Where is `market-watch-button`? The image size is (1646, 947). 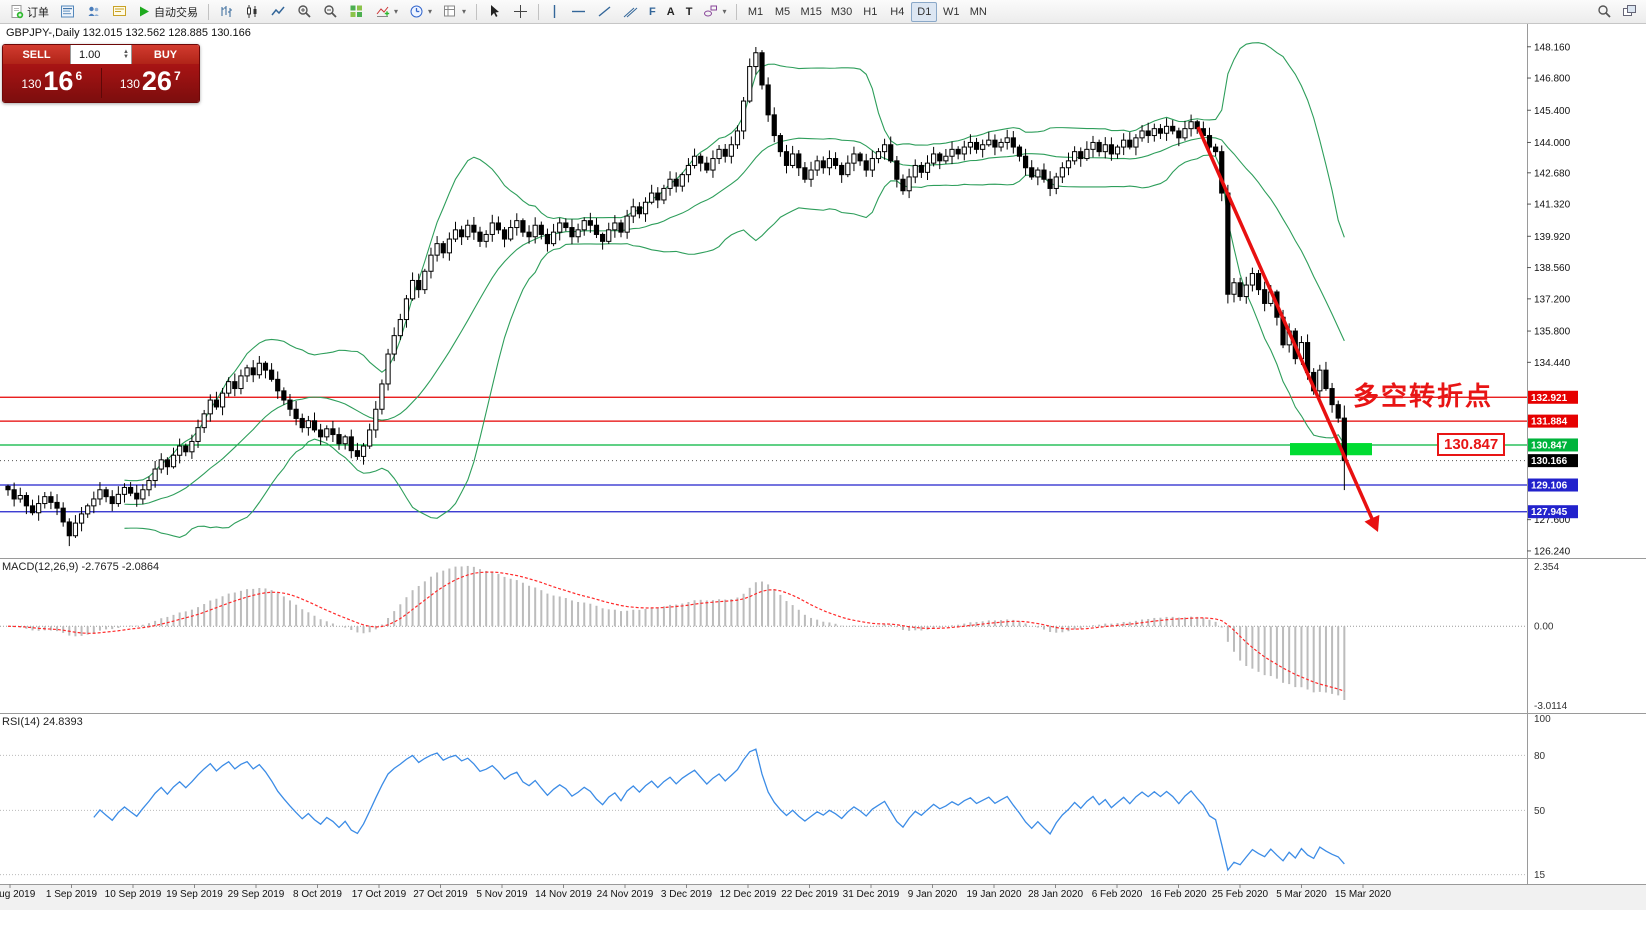
market-watch-button is located at coordinates (67, 12).